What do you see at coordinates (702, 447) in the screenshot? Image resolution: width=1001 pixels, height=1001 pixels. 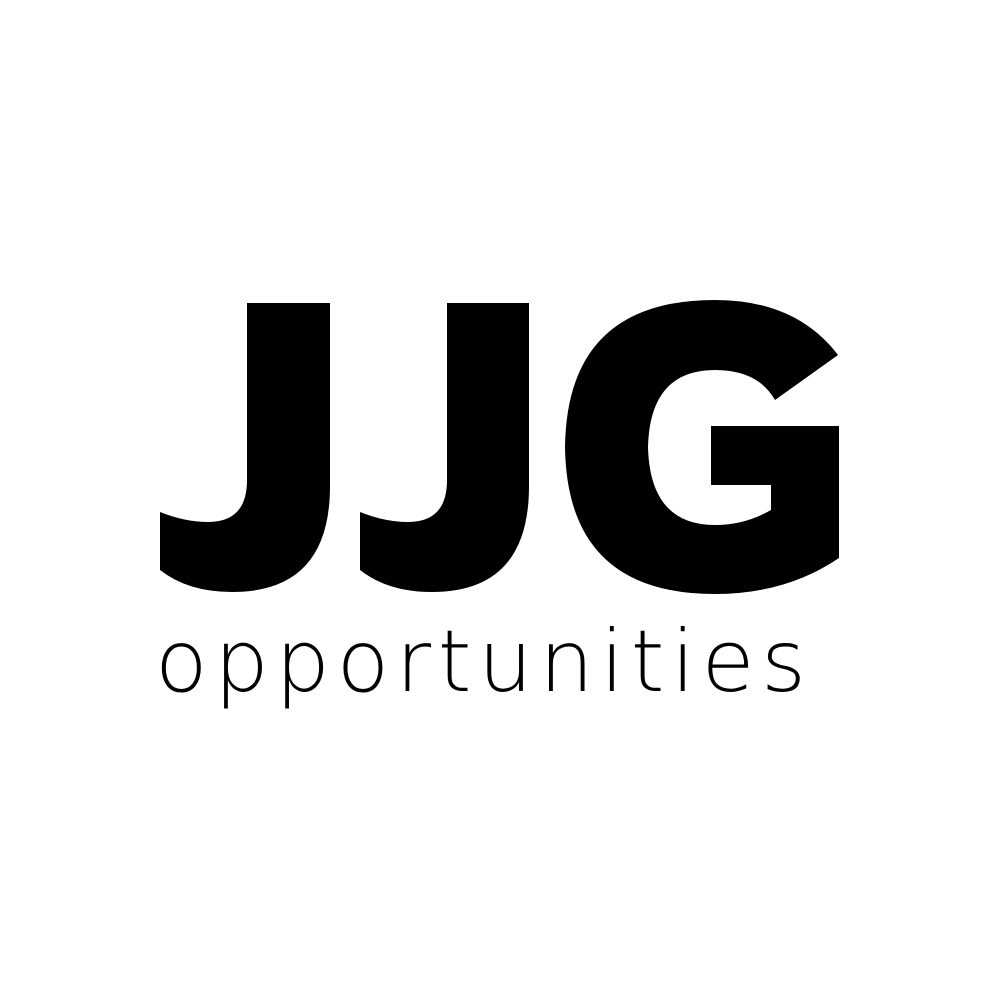 I see `letter-g` at bounding box center [702, 447].